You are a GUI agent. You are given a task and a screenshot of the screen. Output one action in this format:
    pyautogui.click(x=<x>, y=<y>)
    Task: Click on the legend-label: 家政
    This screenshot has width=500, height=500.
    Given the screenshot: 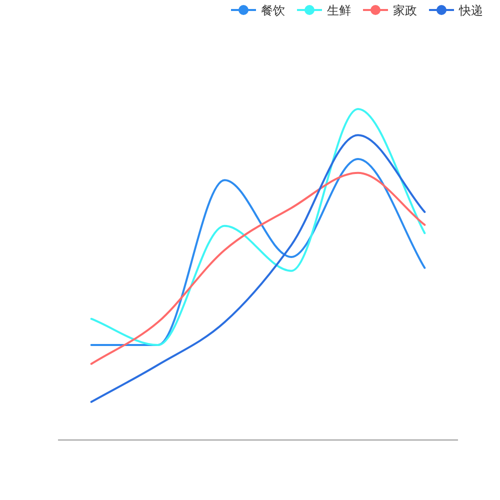 What is the action you would take?
    pyautogui.click(x=405, y=11)
    